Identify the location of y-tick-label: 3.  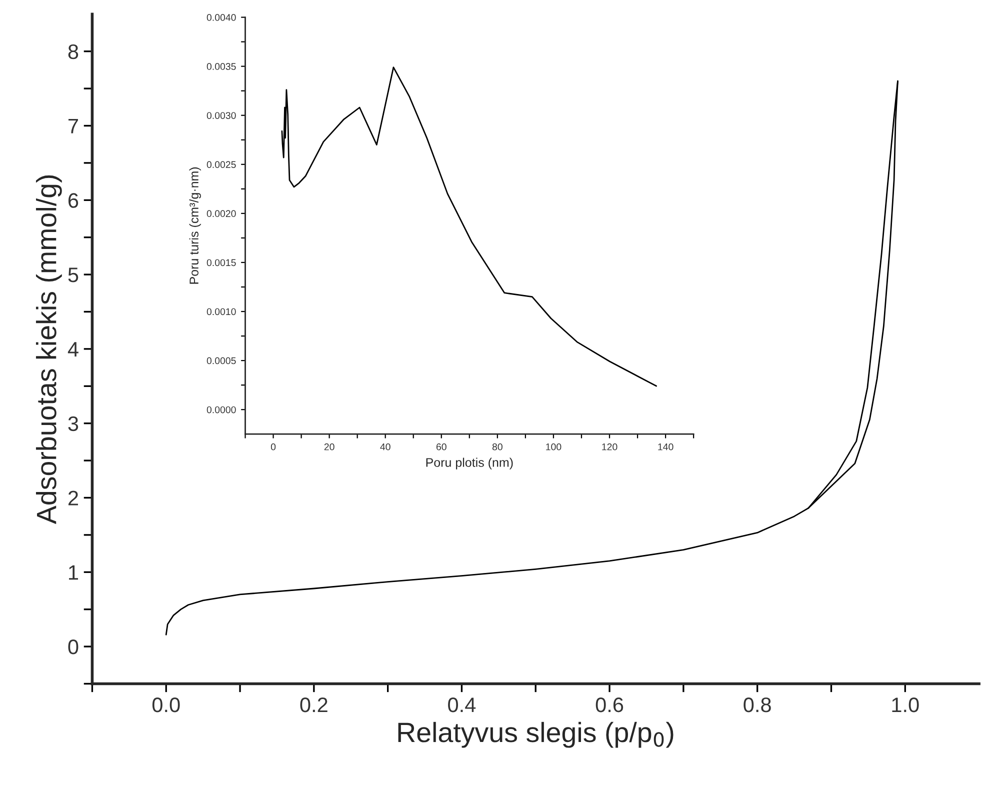
(73, 424).